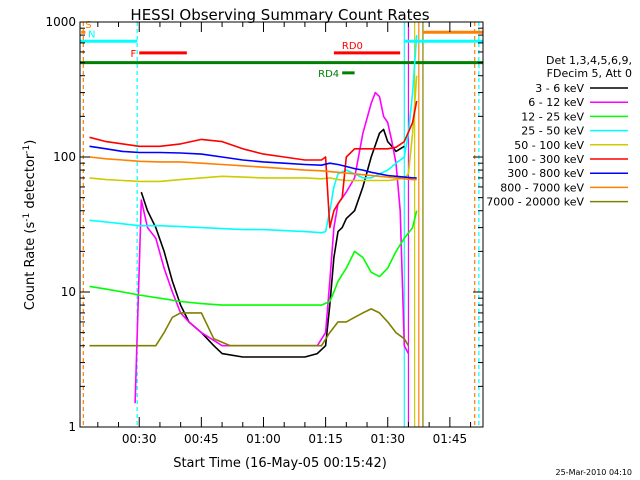 The image size is (640, 480). I want to click on y-axis-label-sup2: -1, so click(27, 149).